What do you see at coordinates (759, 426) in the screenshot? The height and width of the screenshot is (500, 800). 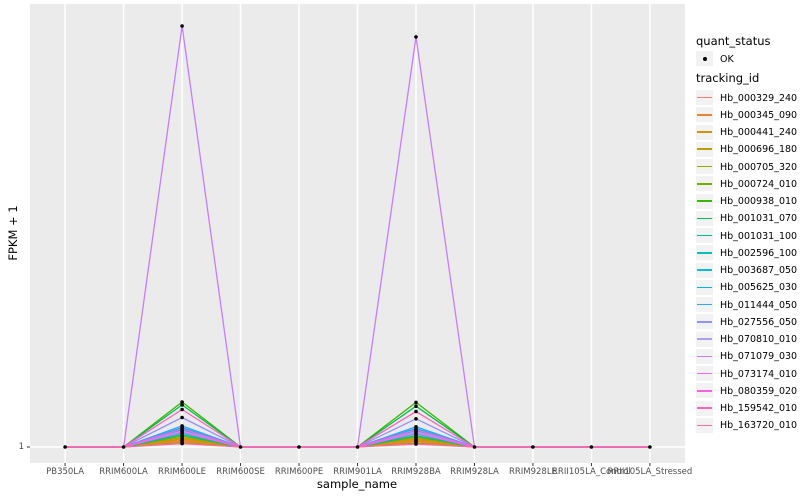 I see `legend-label-Hb_163720_010: Hb_163720_010` at bounding box center [759, 426].